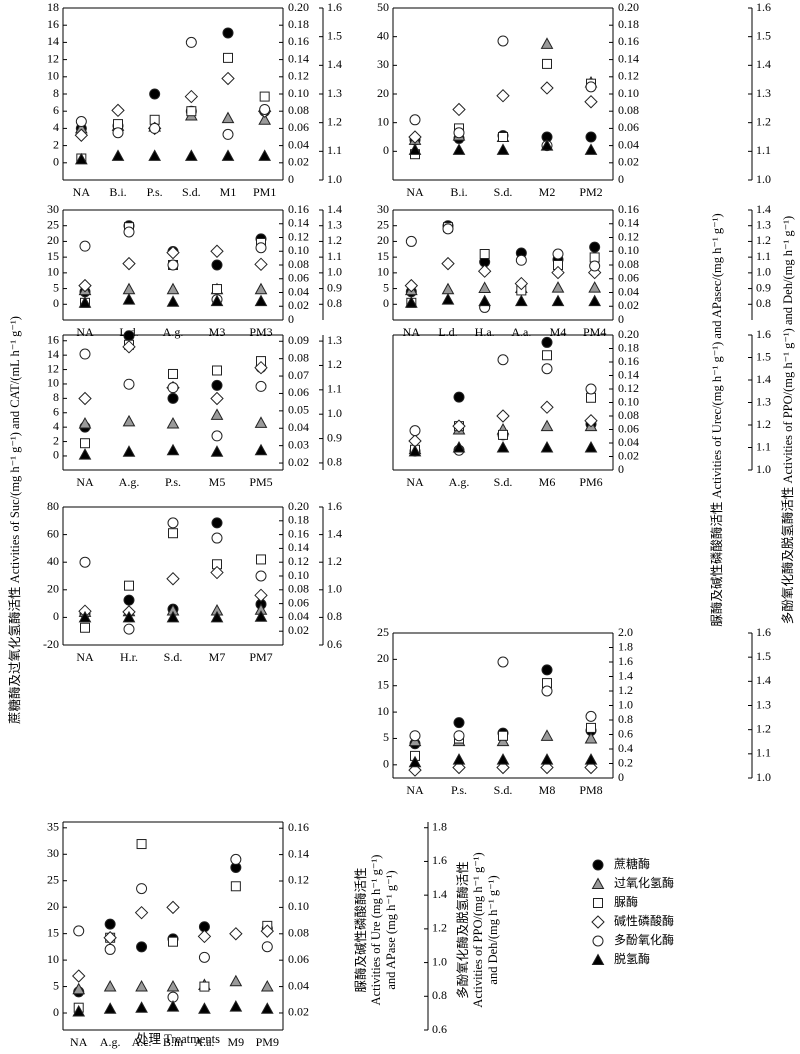 The width and height of the screenshot is (800, 1054). What do you see at coordinates (117, 192) in the screenshot?
I see `x-tick-label: B.i.` at bounding box center [117, 192].